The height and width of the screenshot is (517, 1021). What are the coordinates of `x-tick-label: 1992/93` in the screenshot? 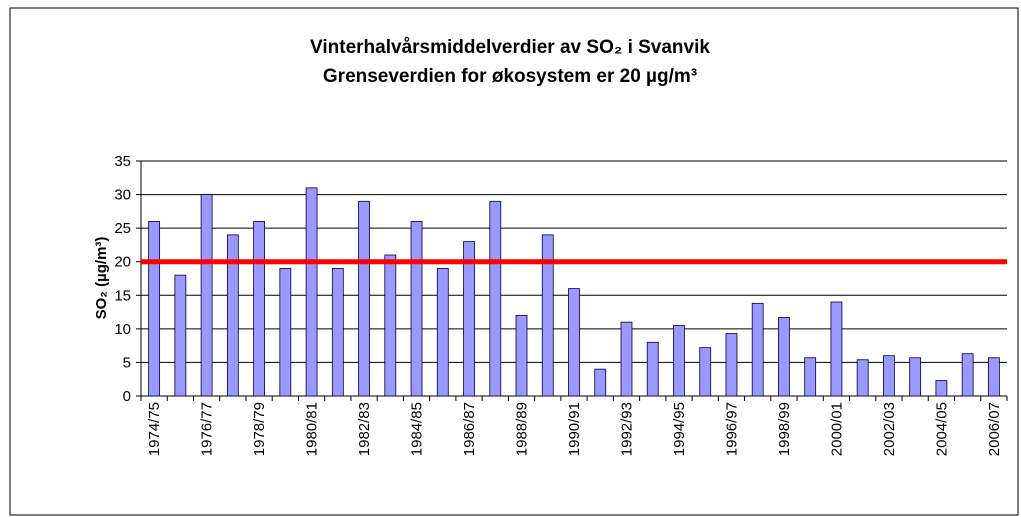 It's located at (626, 429).